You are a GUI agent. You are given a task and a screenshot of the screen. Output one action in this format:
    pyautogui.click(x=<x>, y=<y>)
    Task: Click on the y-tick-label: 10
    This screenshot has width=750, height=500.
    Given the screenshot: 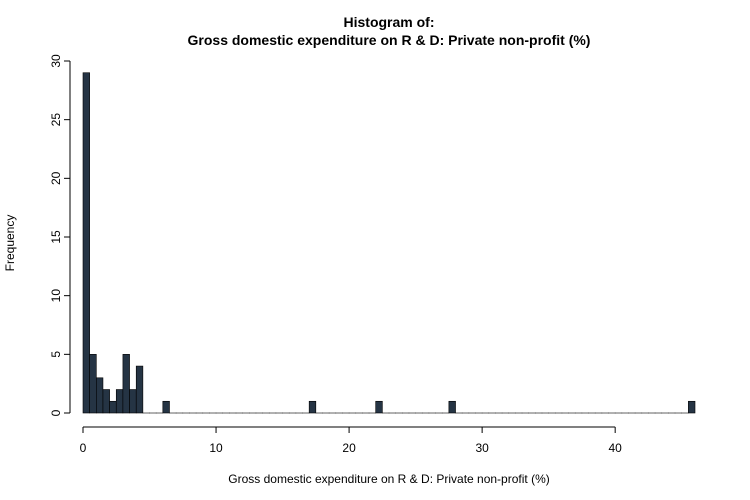 What is the action you would take?
    pyautogui.click(x=56, y=296)
    